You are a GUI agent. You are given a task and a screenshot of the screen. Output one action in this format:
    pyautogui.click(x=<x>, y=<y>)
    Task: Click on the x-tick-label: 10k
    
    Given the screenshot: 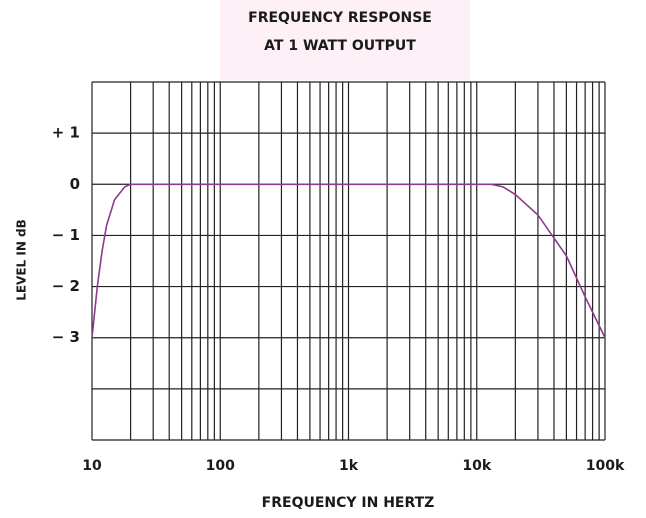 What is the action you would take?
    pyautogui.click(x=476, y=466)
    